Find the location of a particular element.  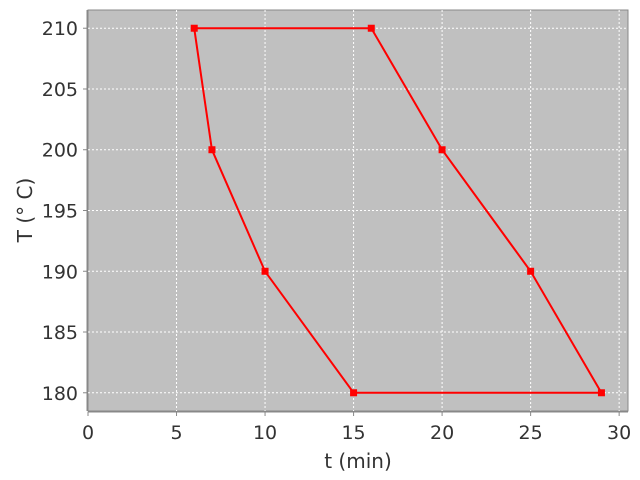

y-tick-label: 205 is located at coordinates (60, 90).